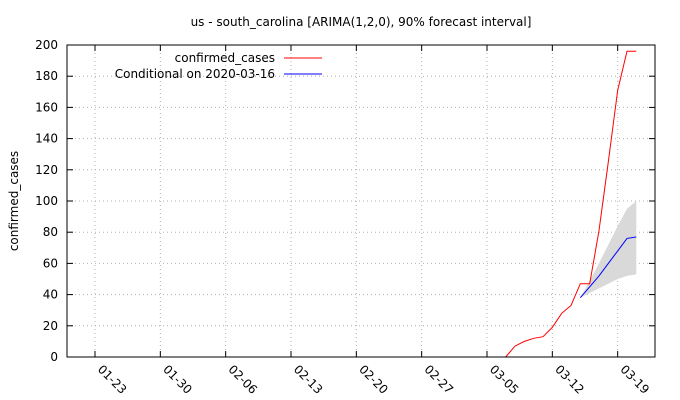  What do you see at coordinates (54, 357) in the screenshot?
I see `y-tick-label: 0` at bounding box center [54, 357].